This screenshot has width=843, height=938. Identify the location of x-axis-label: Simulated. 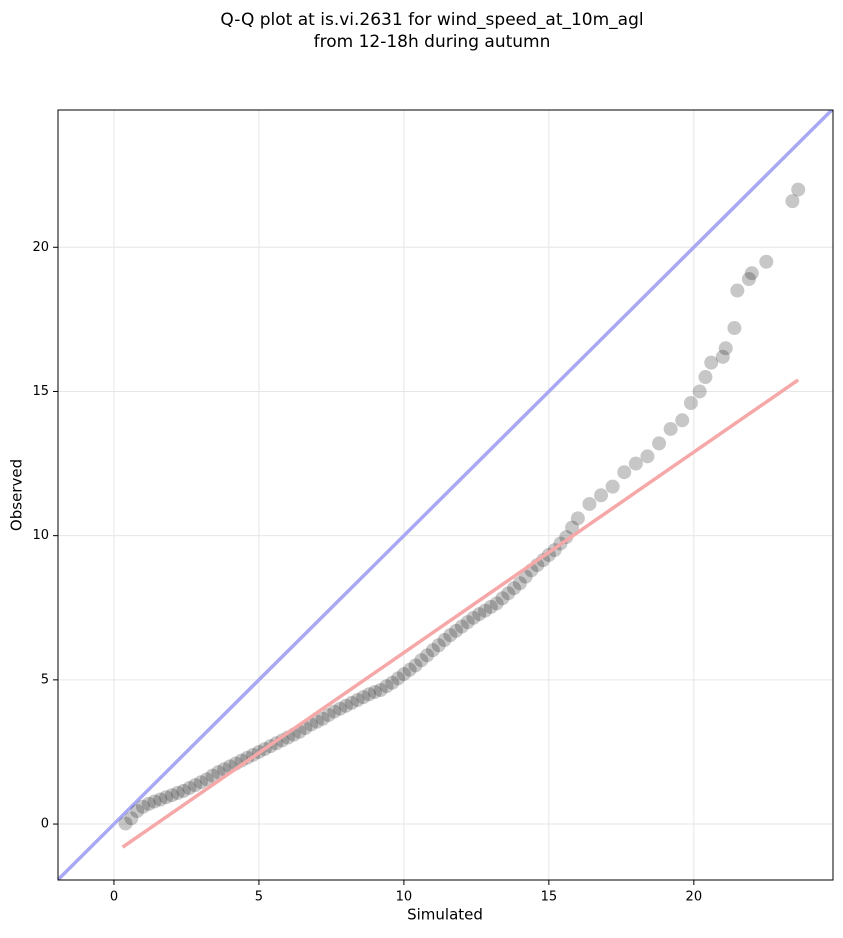
(445, 915).